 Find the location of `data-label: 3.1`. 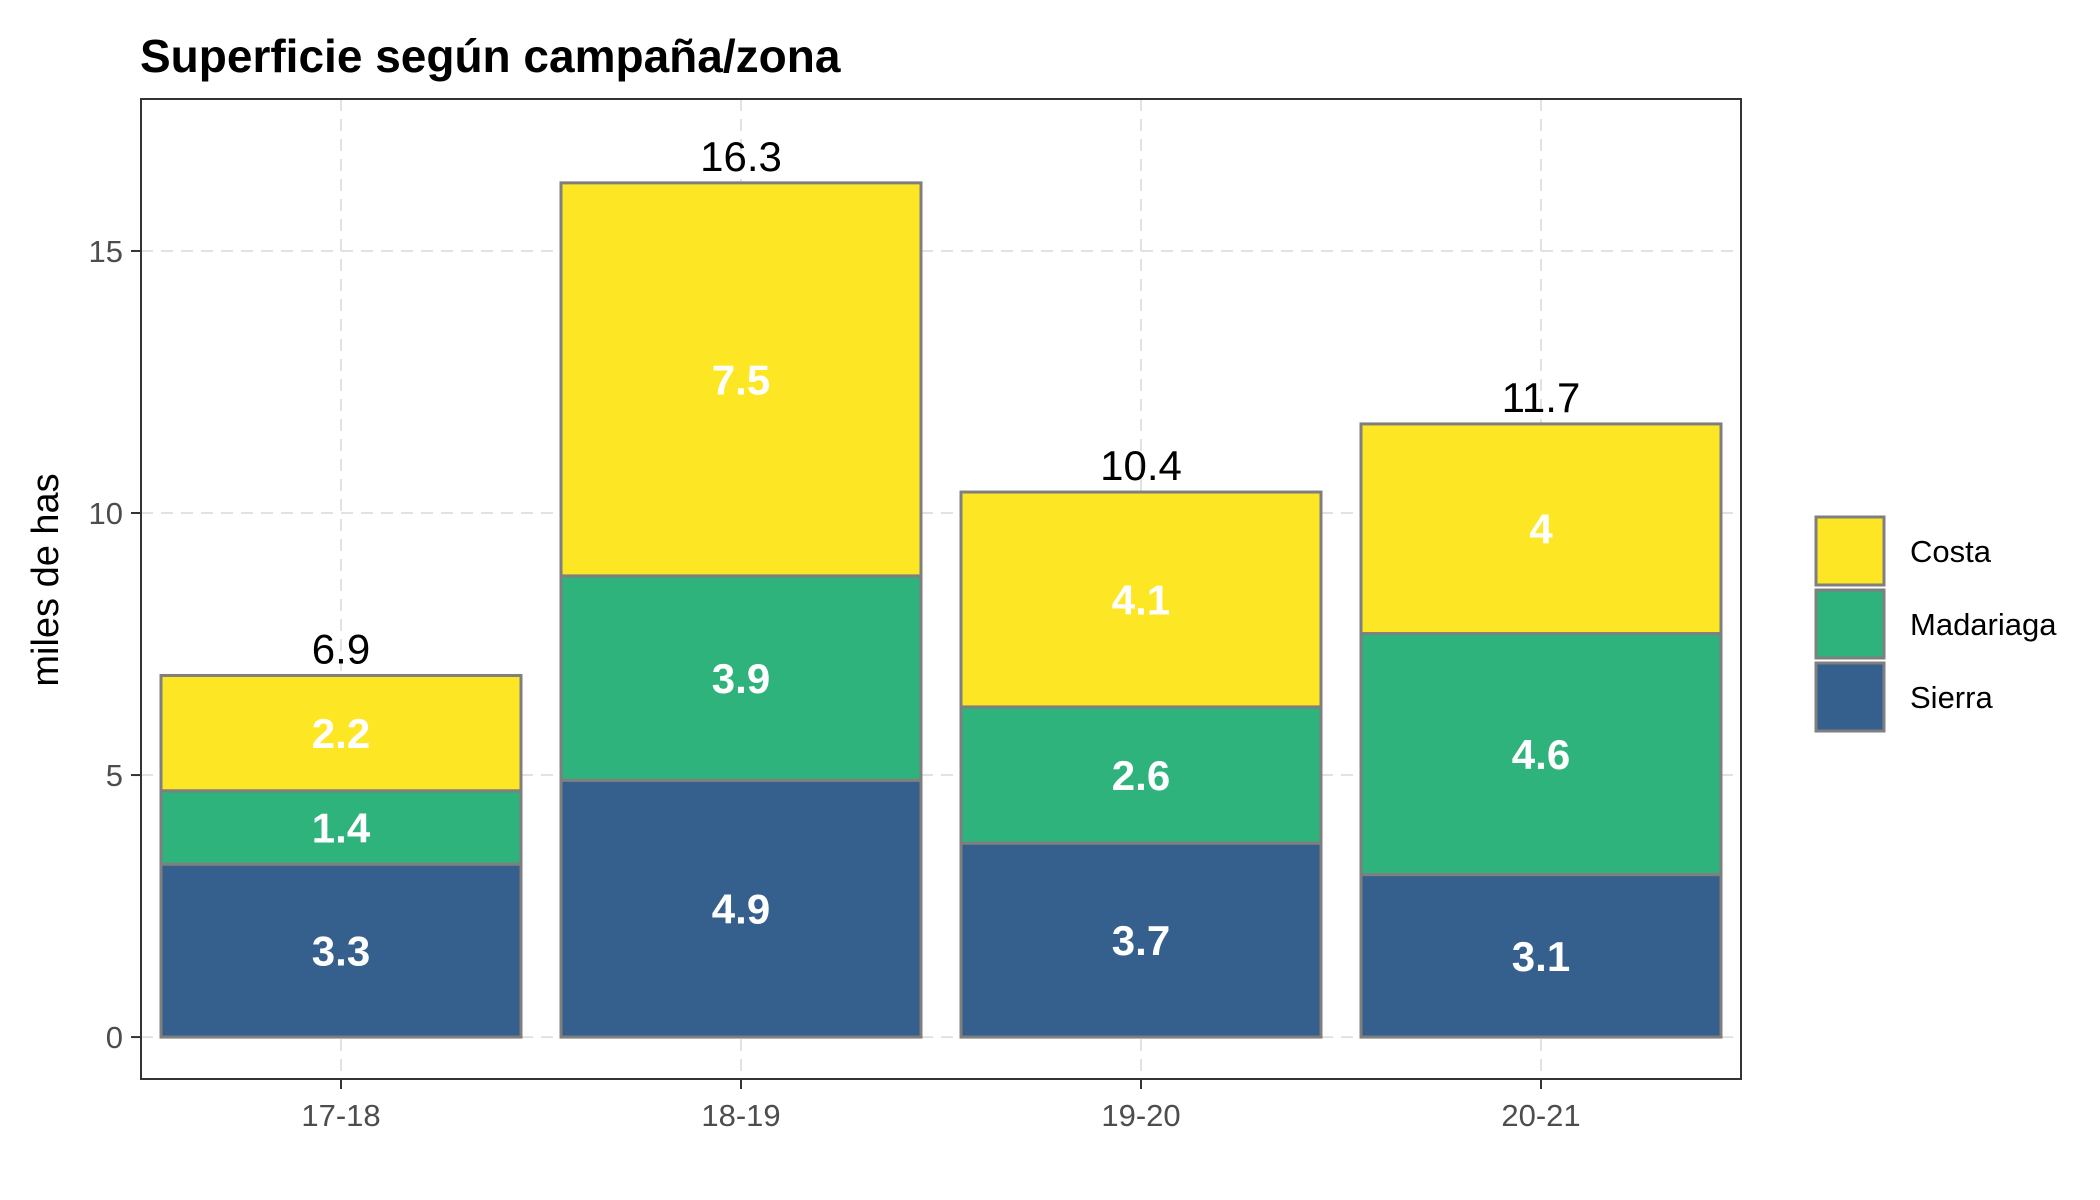

data-label: 3.1 is located at coordinates (1541, 956).